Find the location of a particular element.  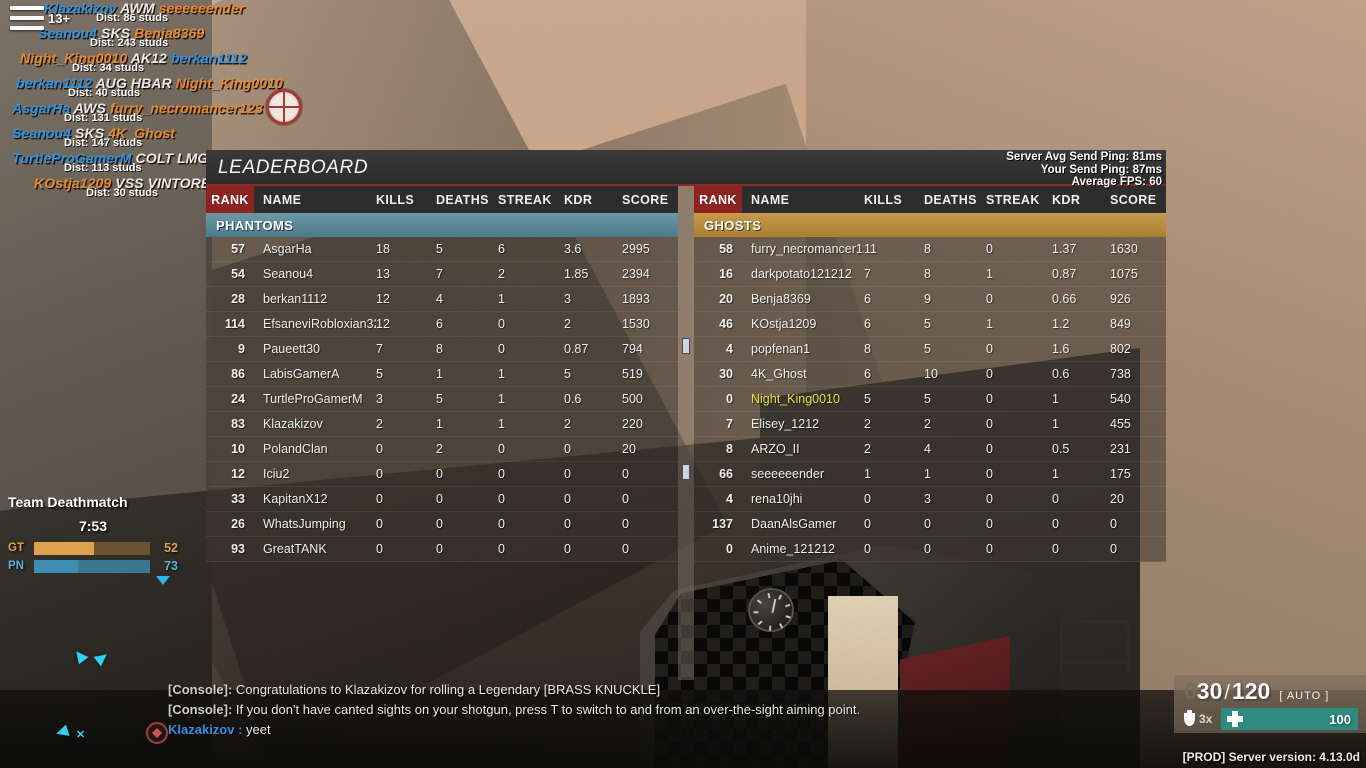

player-name: LabisGamerA is located at coordinates (301, 374).